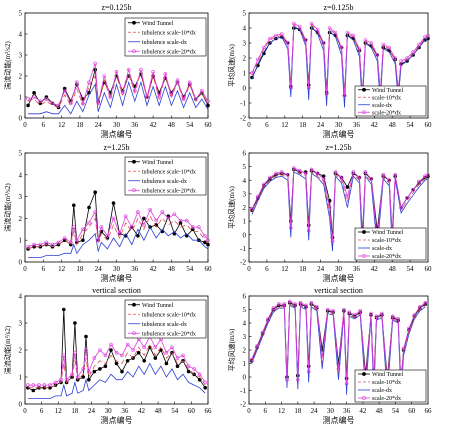  I want to click on y-tick-label: 0, so click(21, 119).